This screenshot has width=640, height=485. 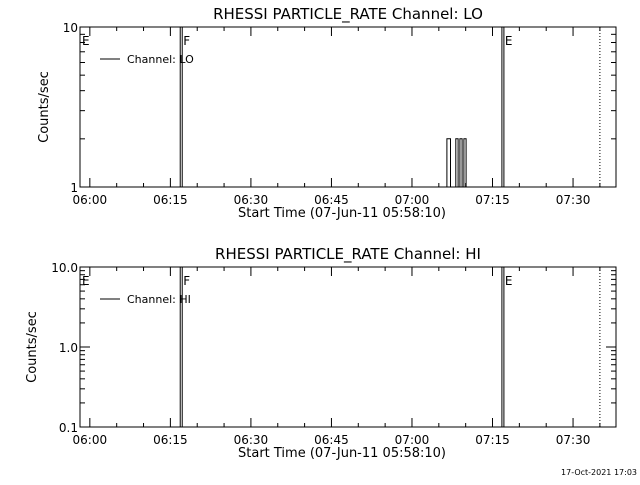 I want to click on y-tick-label: 0.1, so click(x=68, y=428).